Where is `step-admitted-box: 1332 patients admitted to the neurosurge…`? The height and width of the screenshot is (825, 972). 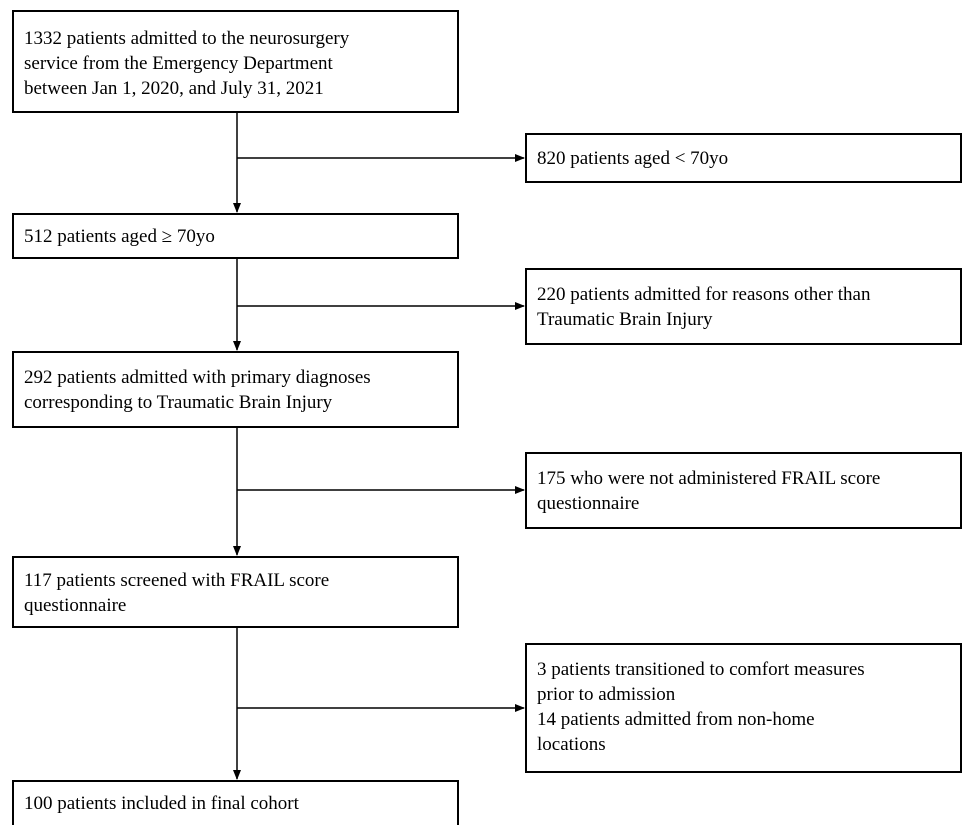 step-admitted-box: 1332 patients admitted to the neurosurge… is located at coordinates (235, 61).